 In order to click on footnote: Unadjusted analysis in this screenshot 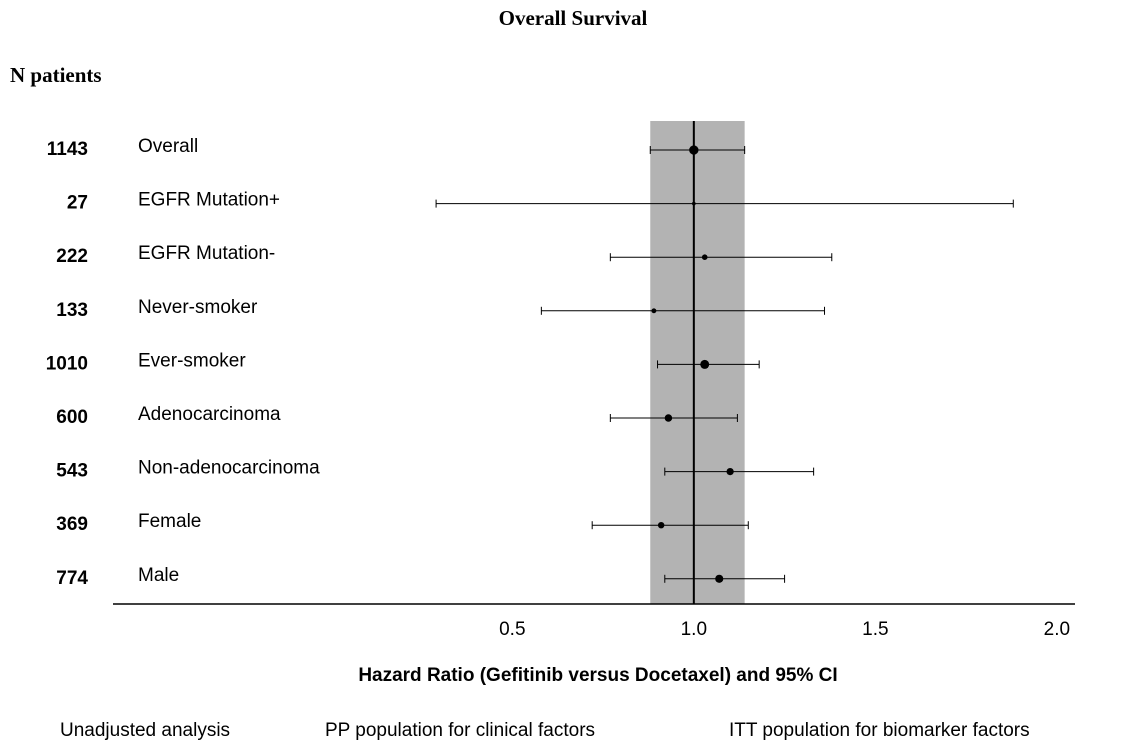, I will do `click(145, 730)`.